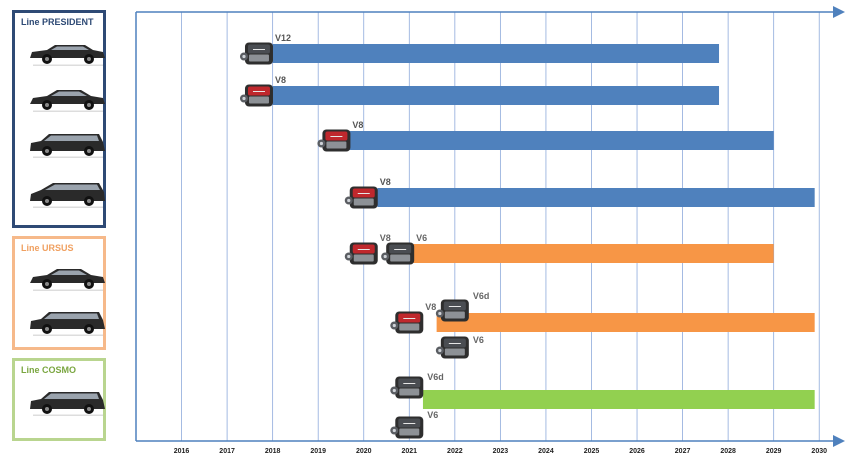 The image size is (860, 459). Describe the element at coordinates (67, 195) in the screenshot. I see `minivan-icon` at that location.